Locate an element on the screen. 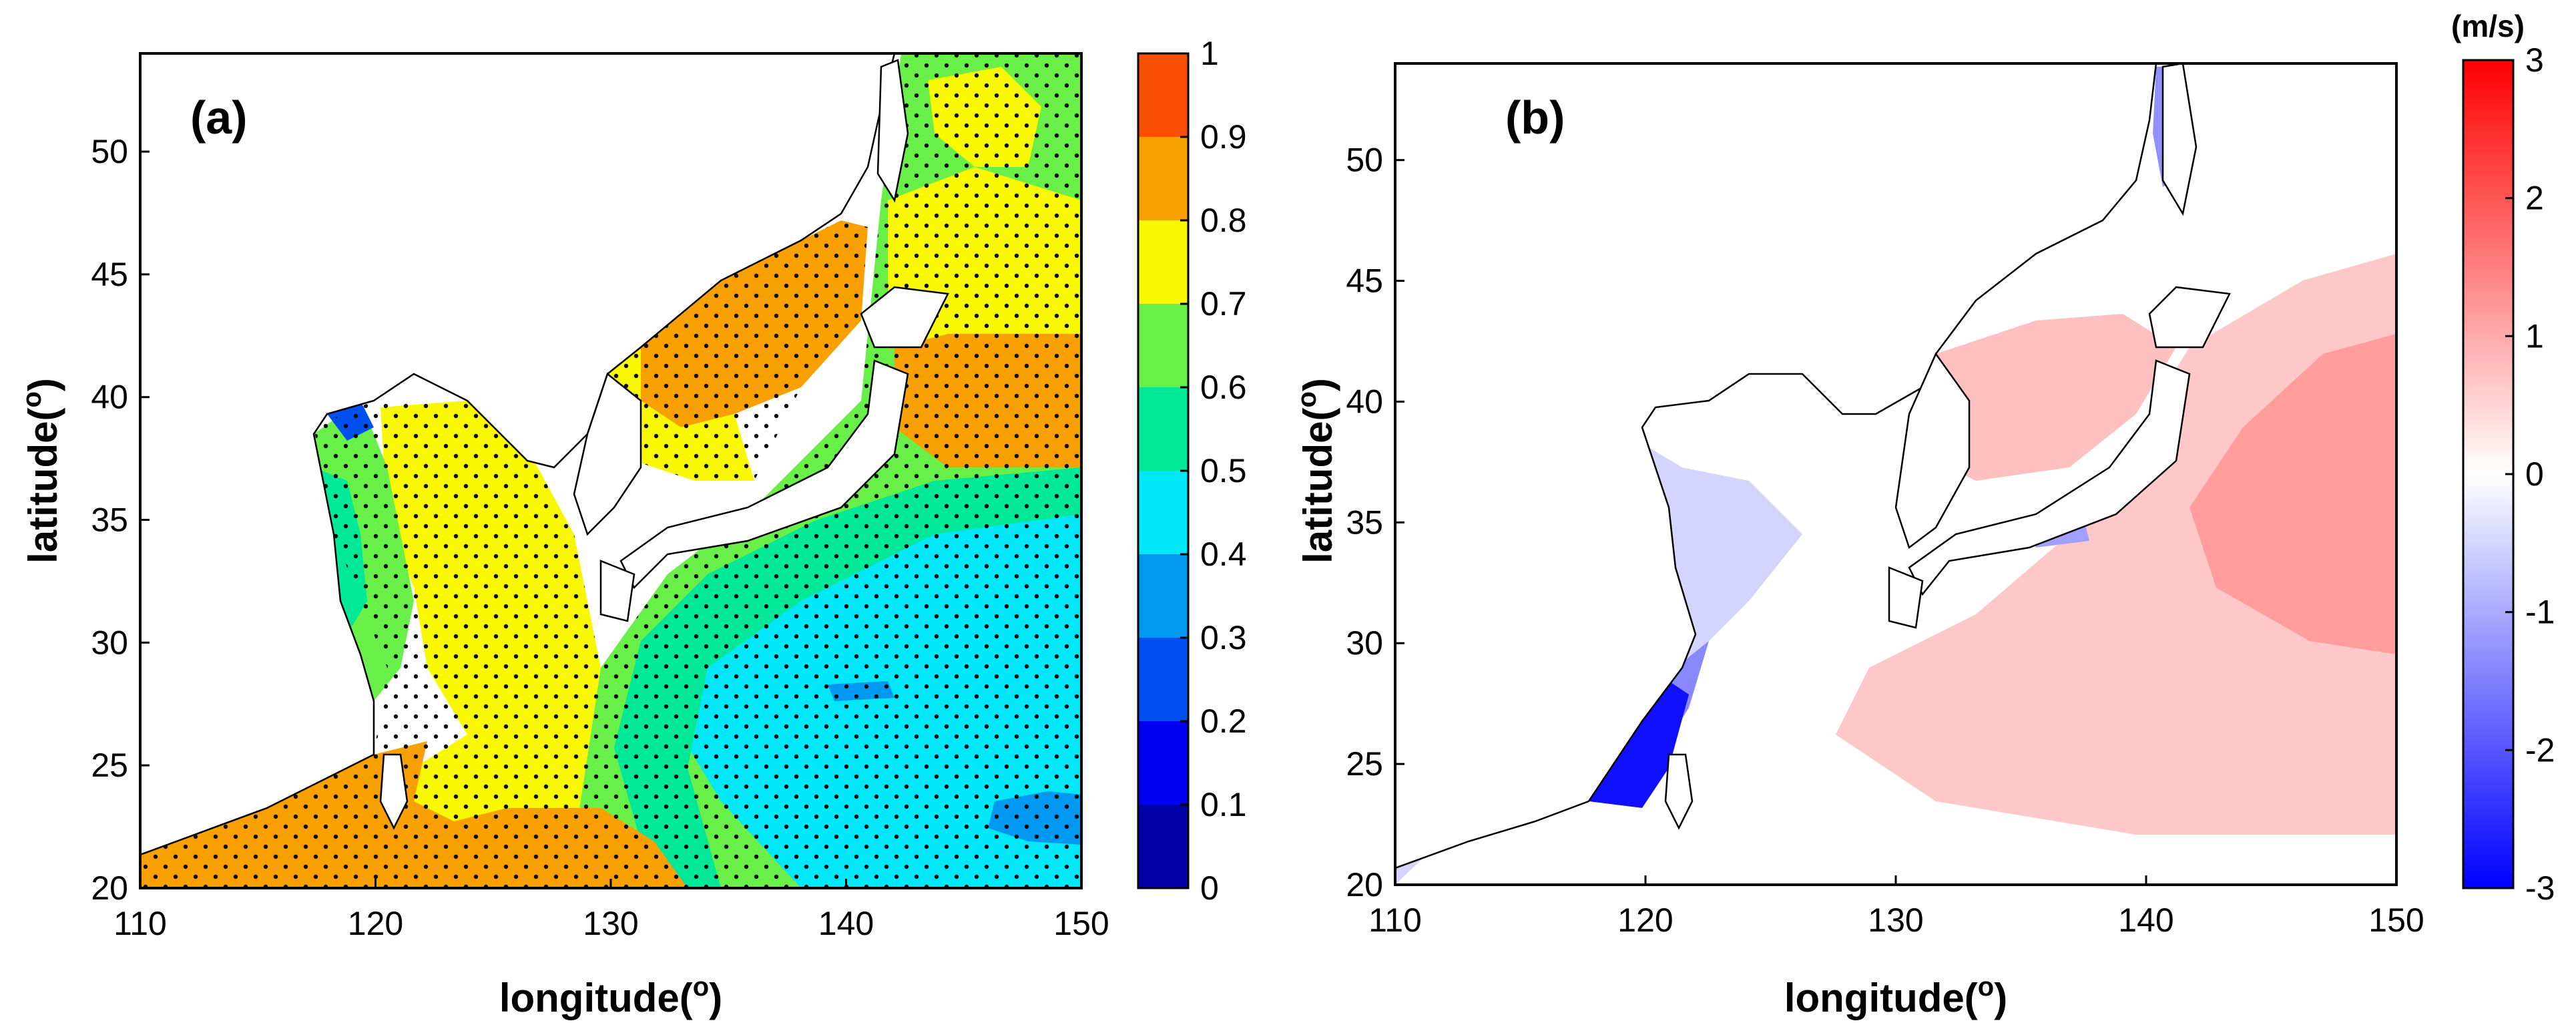 The width and height of the screenshot is (2576, 1035). colorbar-b-tick-label: 1 is located at coordinates (2534, 336).